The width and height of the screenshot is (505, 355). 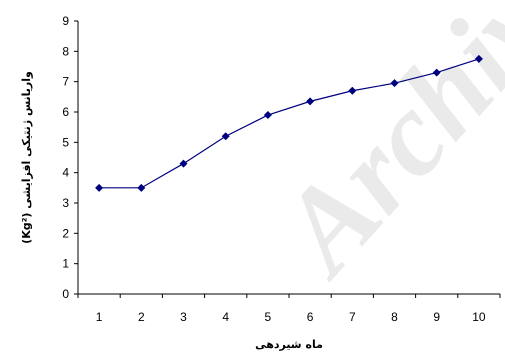 I want to click on x-tick-label: 3, so click(x=183, y=317).